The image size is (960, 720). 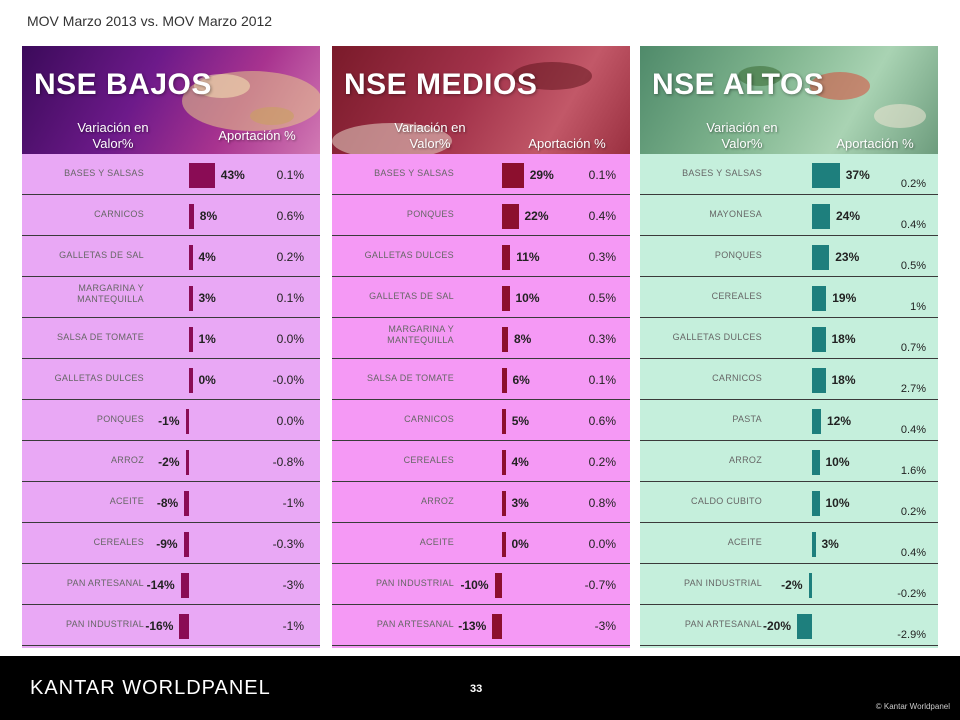 I want to click on variation-label: 8%, so click(x=523, y=339).